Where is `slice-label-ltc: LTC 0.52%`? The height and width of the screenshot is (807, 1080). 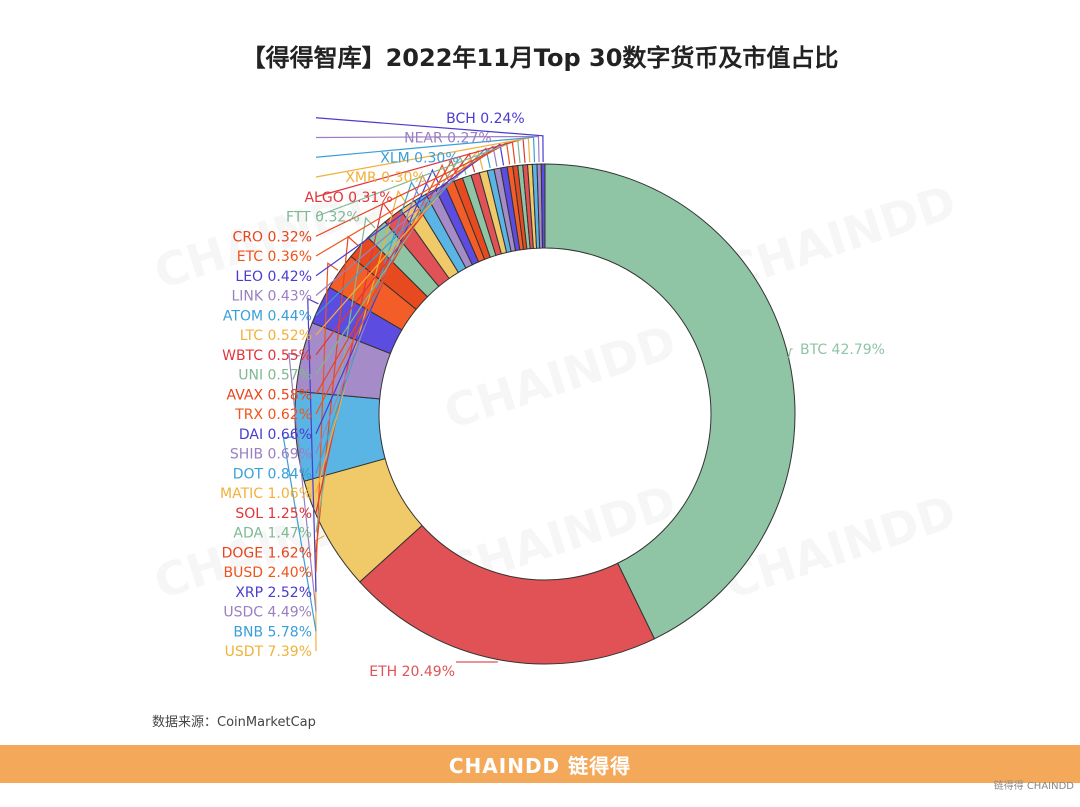
slice-label-ltc: LTC 0.52% is located at coordinates (276, 336).